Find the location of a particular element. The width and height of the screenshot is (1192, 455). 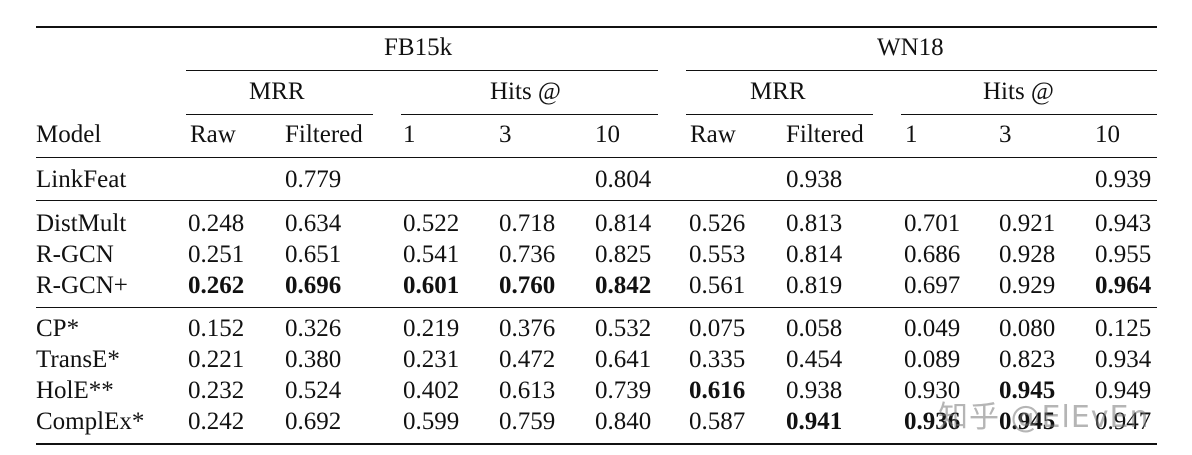

top-rule is located at coordinates (596, 27).